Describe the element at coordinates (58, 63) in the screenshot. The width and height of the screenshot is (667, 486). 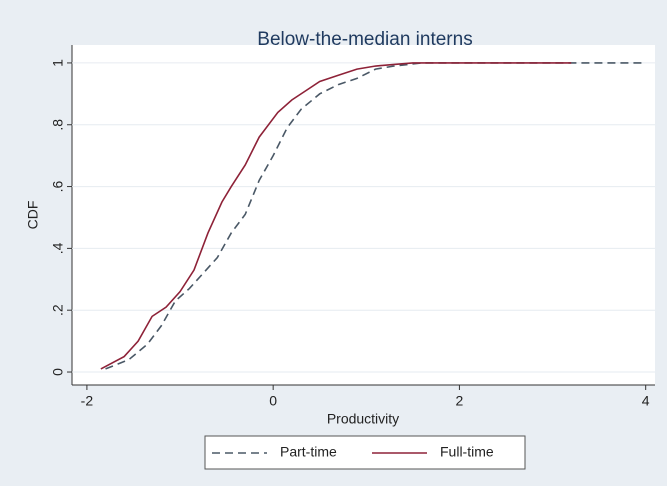
I see `y-tick-label: 1` at that location.